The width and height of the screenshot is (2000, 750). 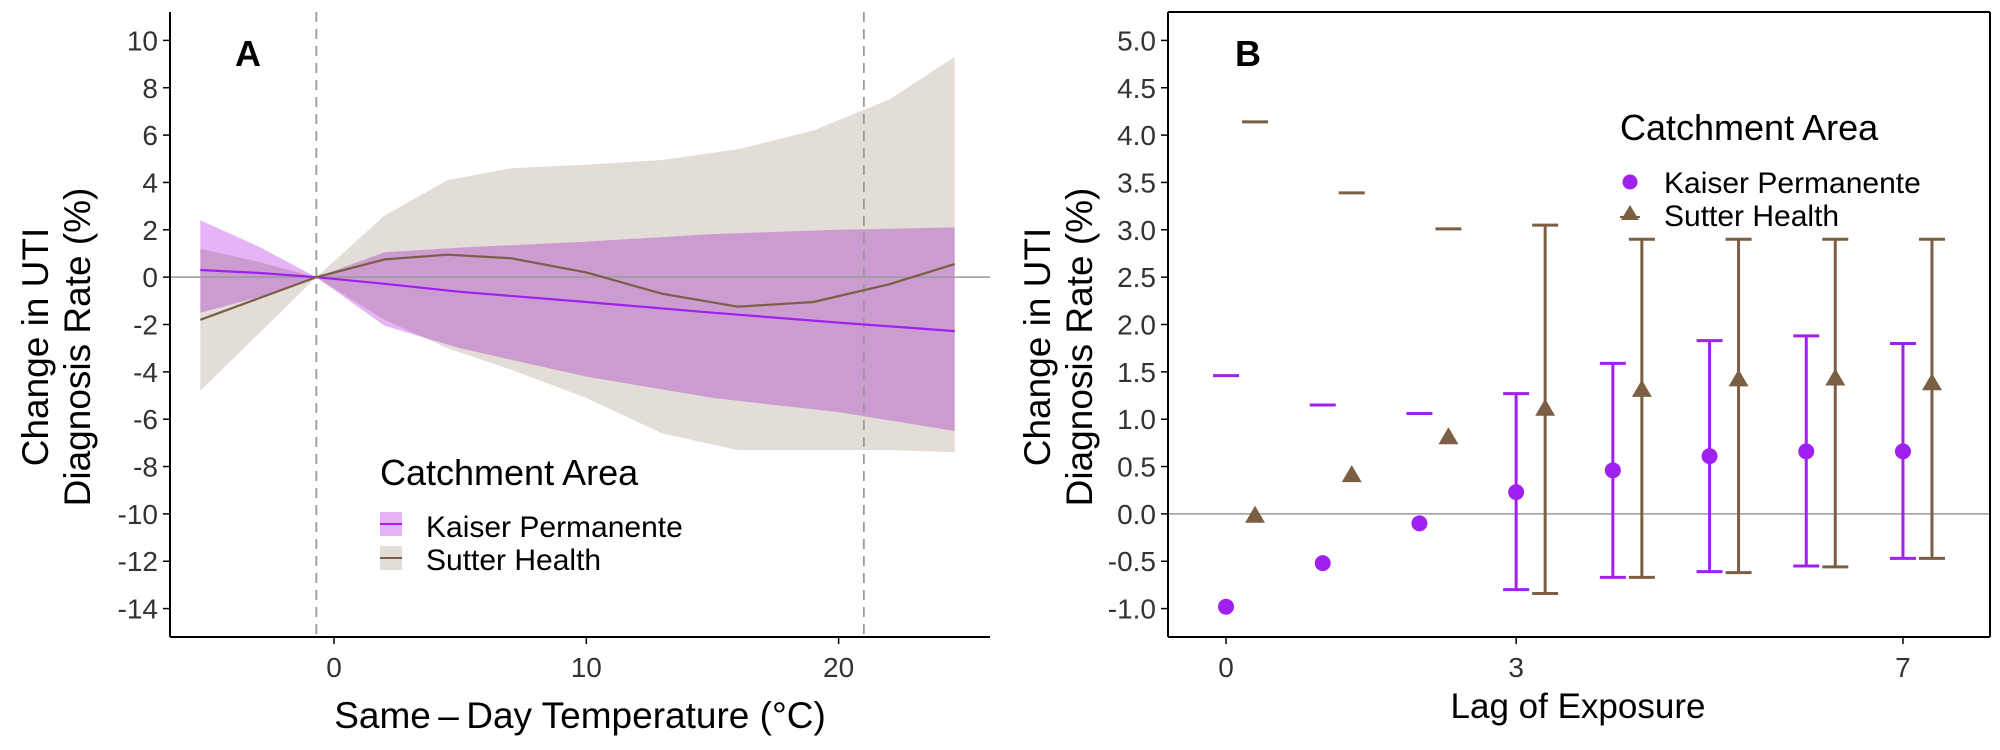 I want to click on confidence-band-kaiser-permanente, so click(x=577, y=325).